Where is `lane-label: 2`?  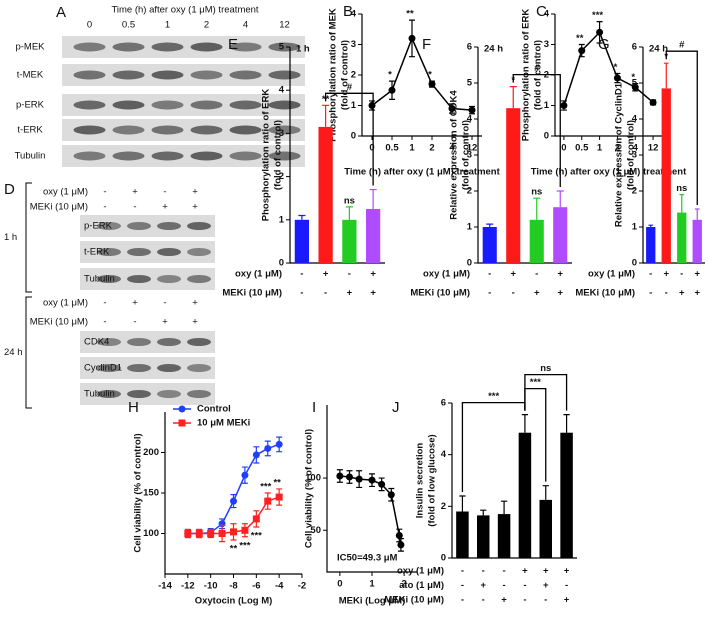
lane-label: 2 is located at coordinates (206, 25).